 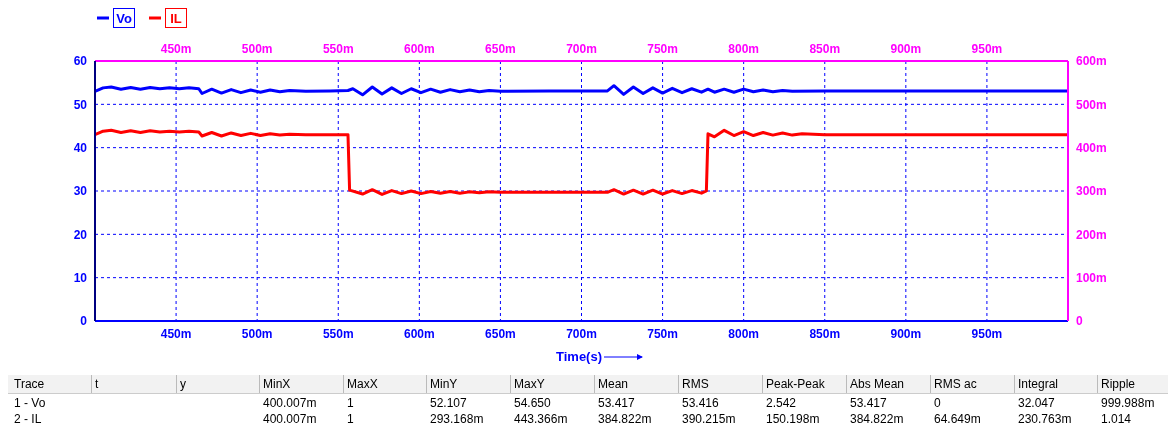 What do you see at coordinates (176, 18) in the screenshot?
I see `legend-label: IL` at bounding box center [176, 18].